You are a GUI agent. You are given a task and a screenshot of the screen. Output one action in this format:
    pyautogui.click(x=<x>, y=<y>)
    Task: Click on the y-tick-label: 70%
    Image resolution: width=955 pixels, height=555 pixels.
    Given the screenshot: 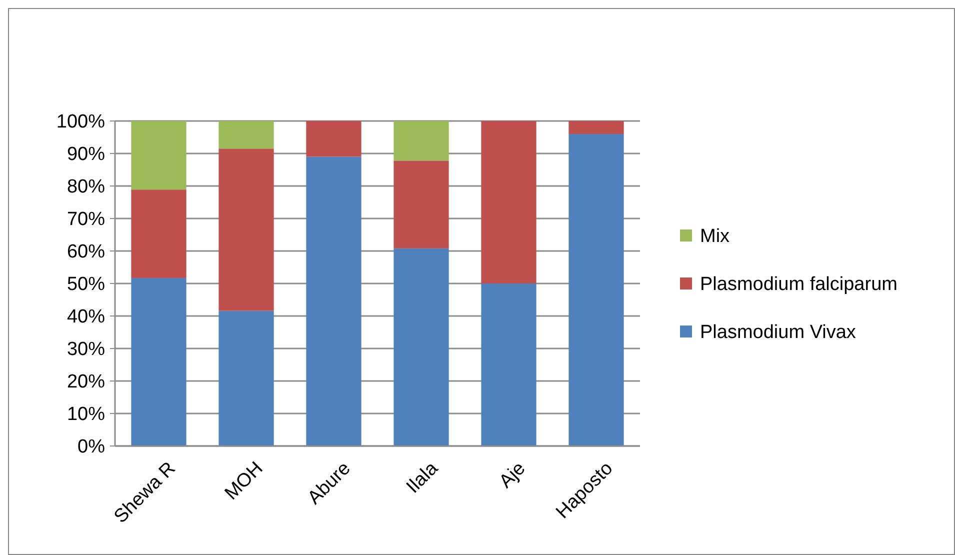 What is the action you would take?
    pyautogui.click(x=86, y=219)
    